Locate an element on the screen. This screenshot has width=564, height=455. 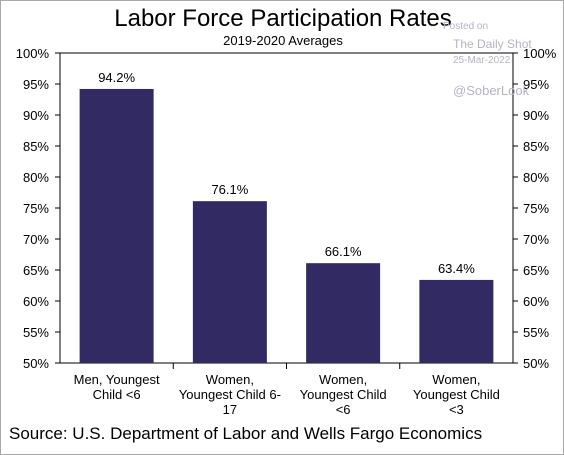
chart-subtitle: 2019-2020 Averages is located at coordinates (283, 40).